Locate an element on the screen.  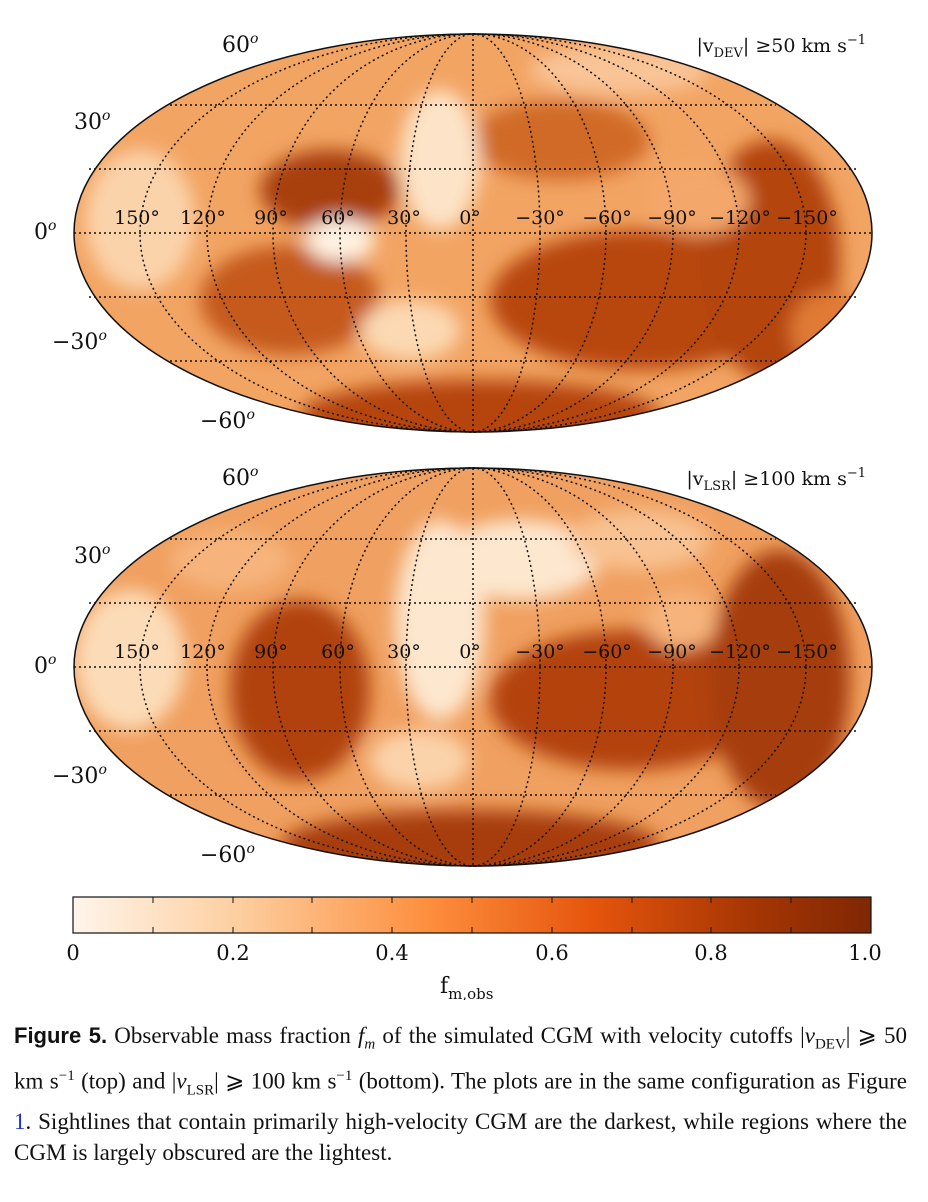
colorbar-tick-marks is located at coordinates (472, 915).